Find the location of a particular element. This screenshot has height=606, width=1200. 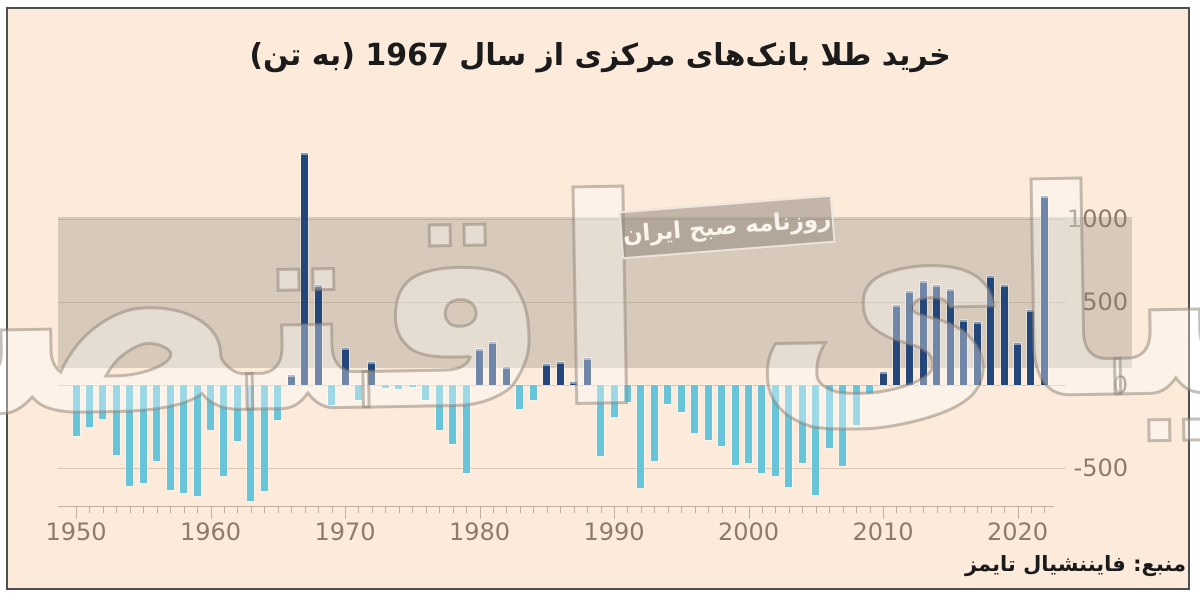

x-tick-1960 is located at coordinates (211, 513).